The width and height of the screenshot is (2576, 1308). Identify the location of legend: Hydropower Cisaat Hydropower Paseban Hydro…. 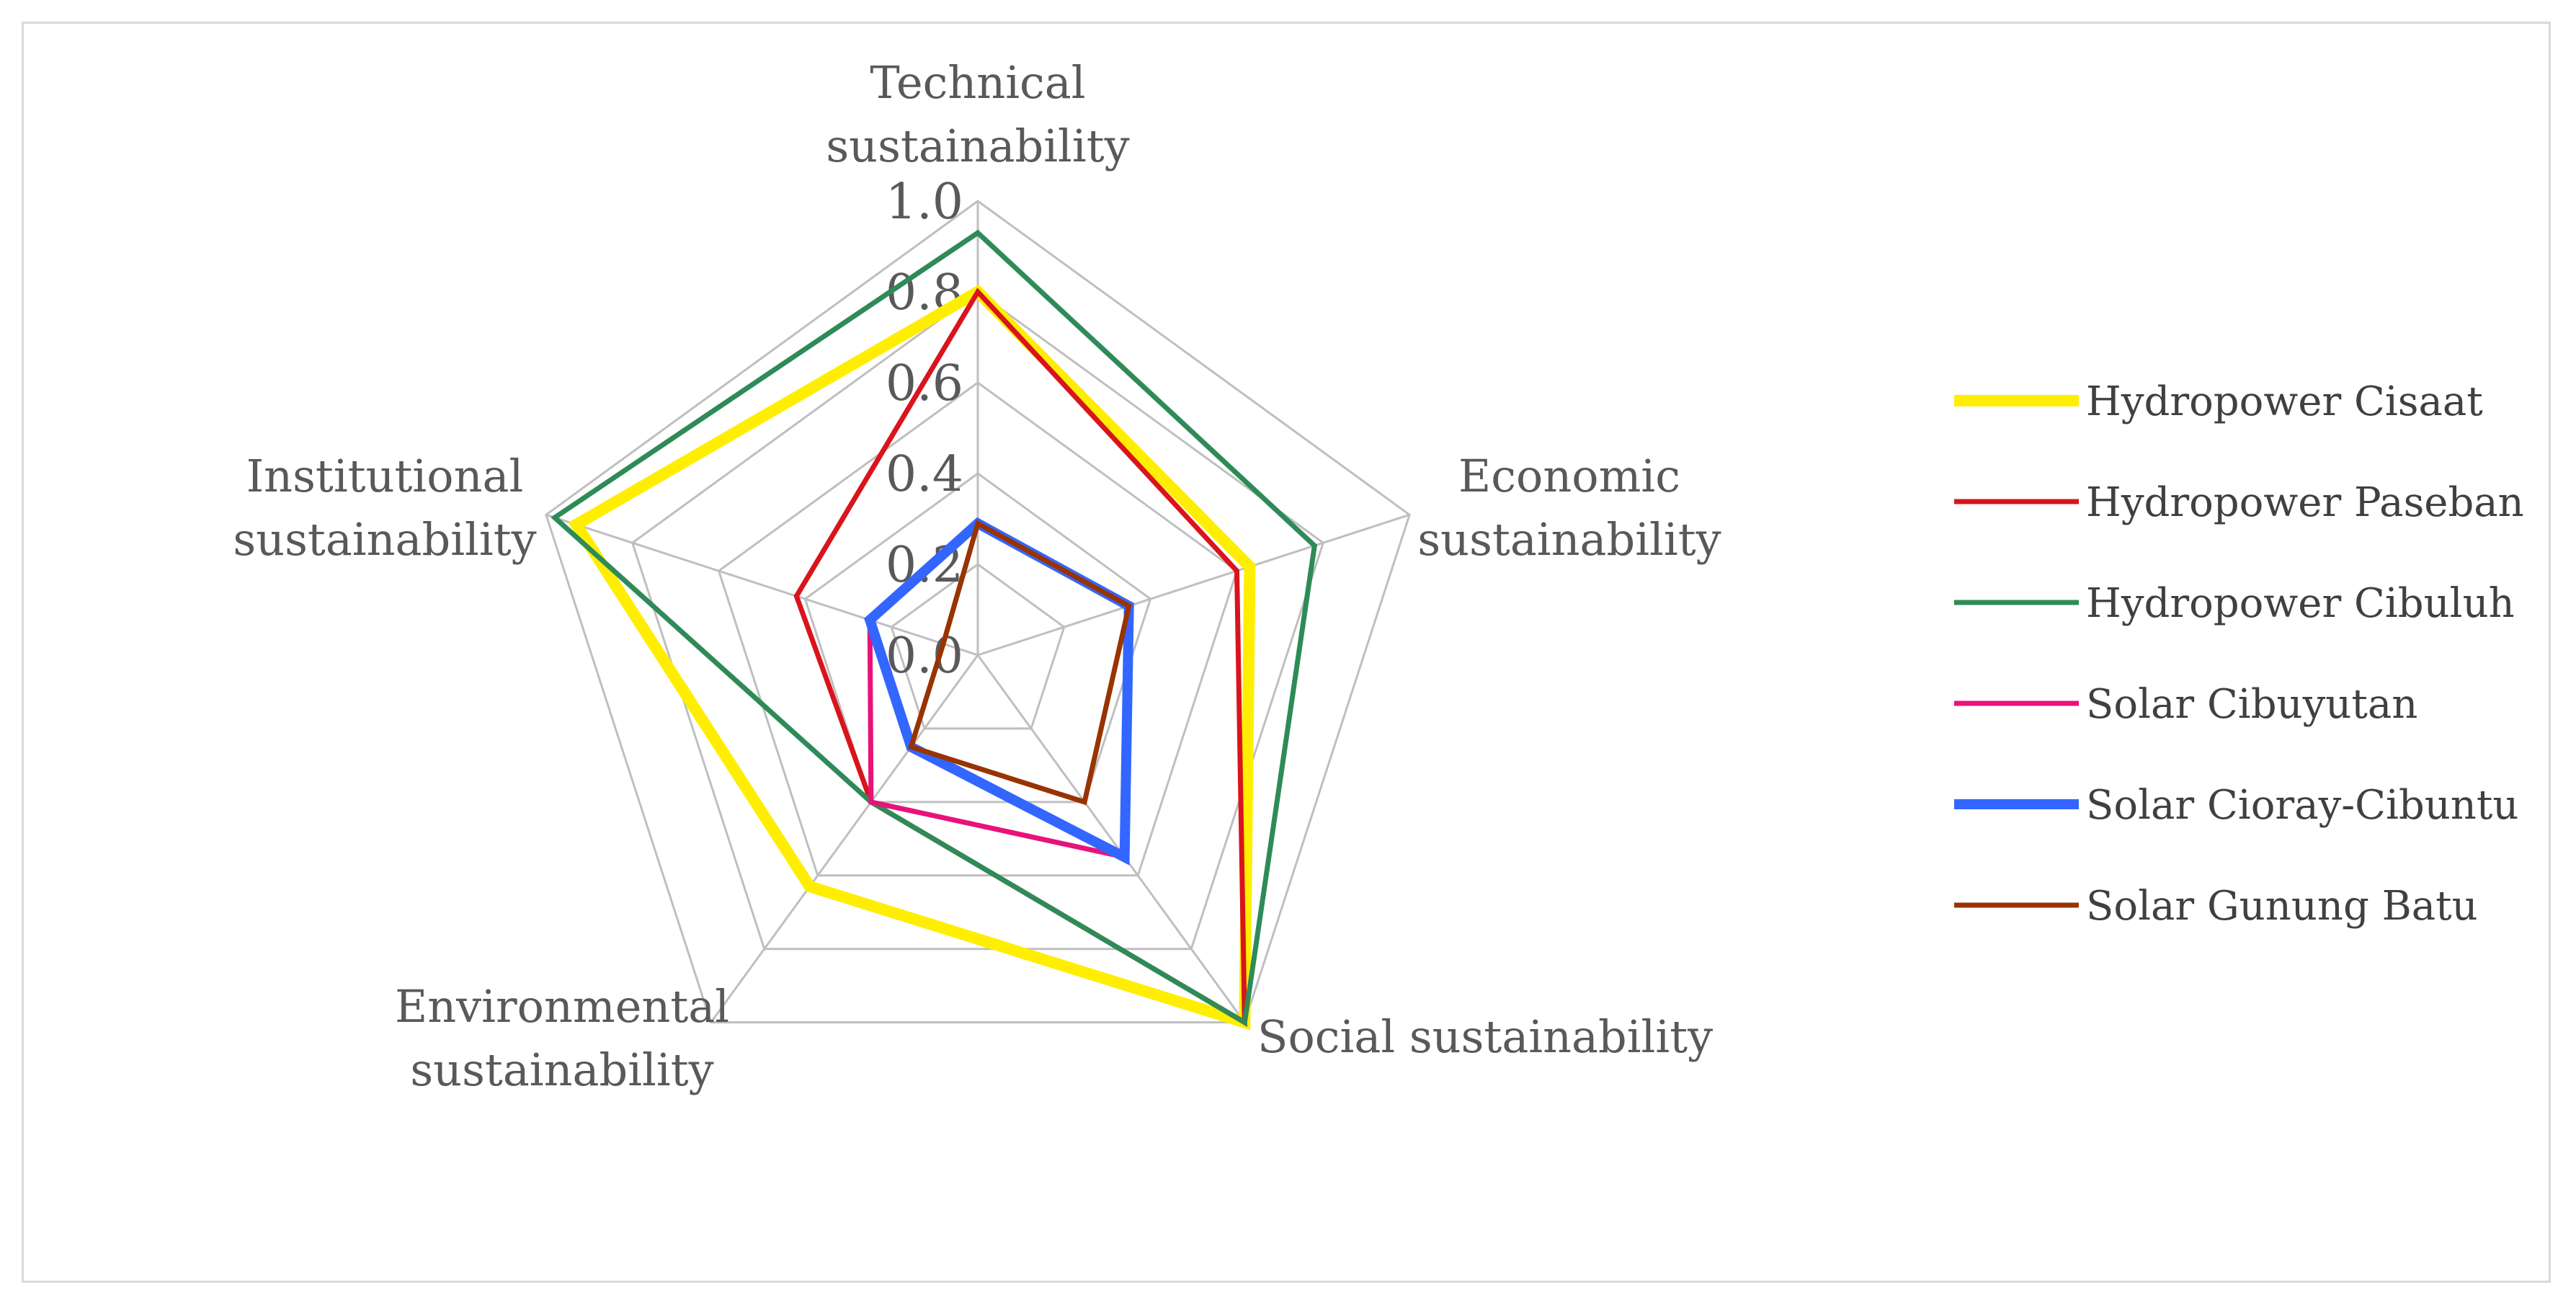
(2239, 654).